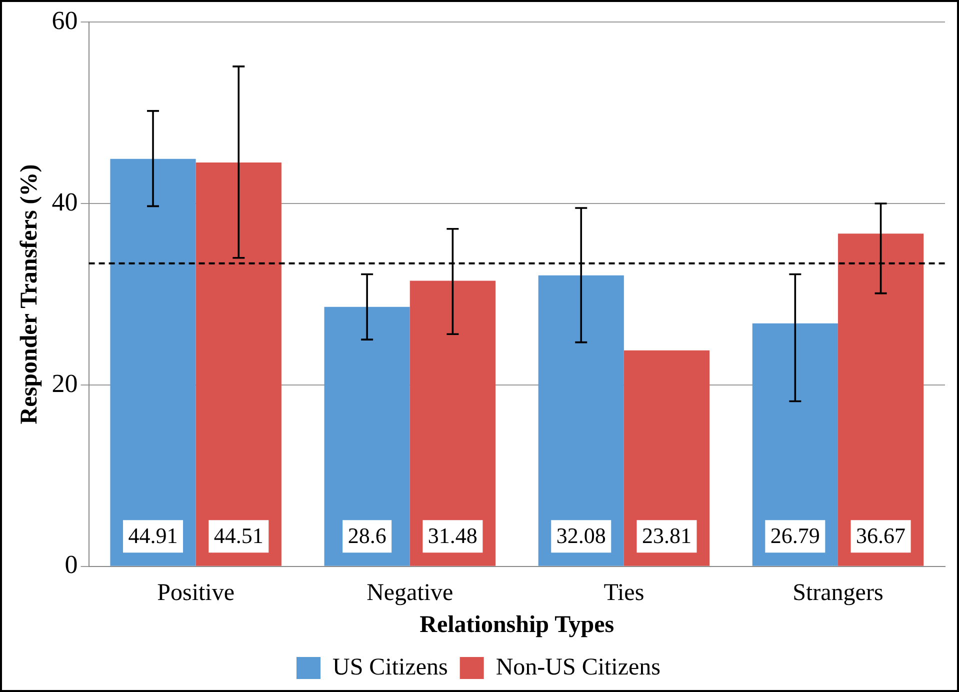 This screenshot has height=692, width=959. I want to click on y-tick-label: 60, so click(65, 20).